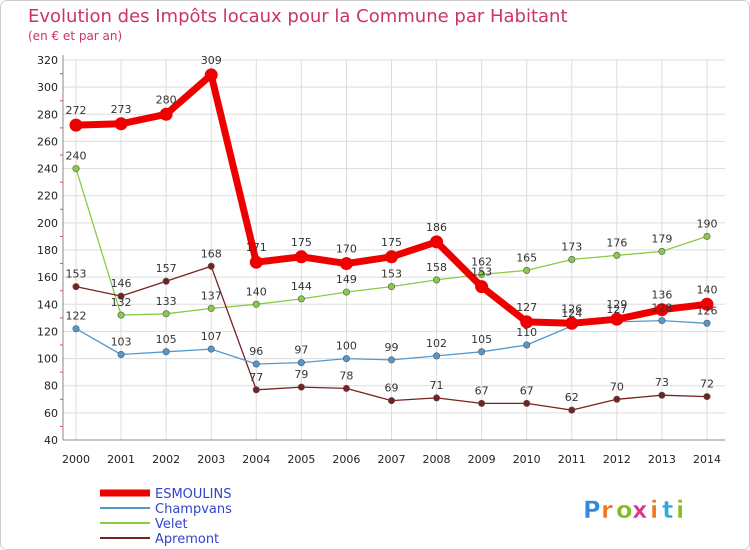  What do you see at coordinates (482, 459) in the screenshot?
I see `x-tick-label: 2009` at bounding box center [482, 459].